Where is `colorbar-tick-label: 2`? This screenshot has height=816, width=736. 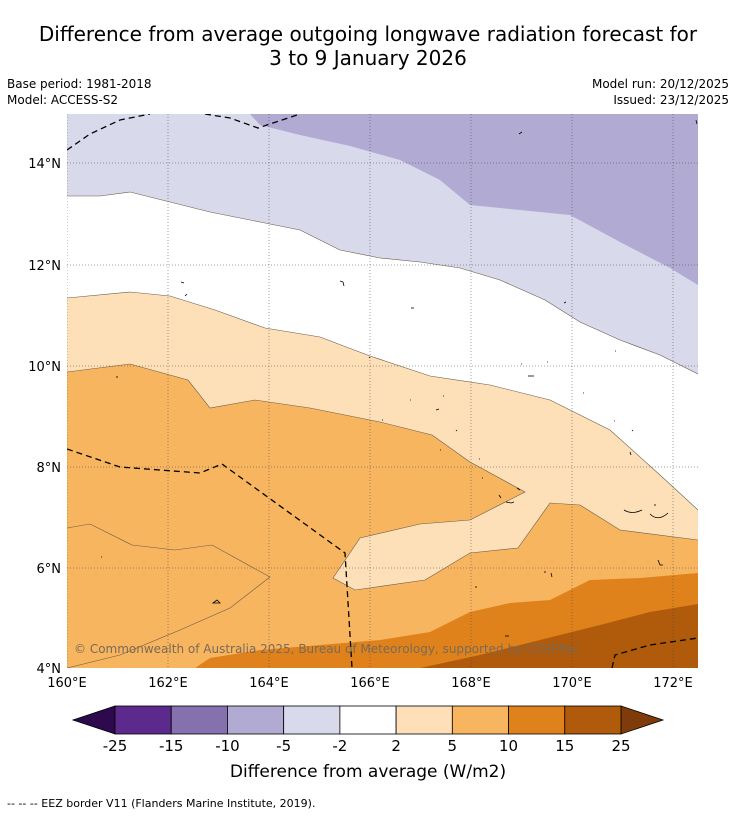 colorbar-tick-label: 2 is located at coordinates (396, 746).